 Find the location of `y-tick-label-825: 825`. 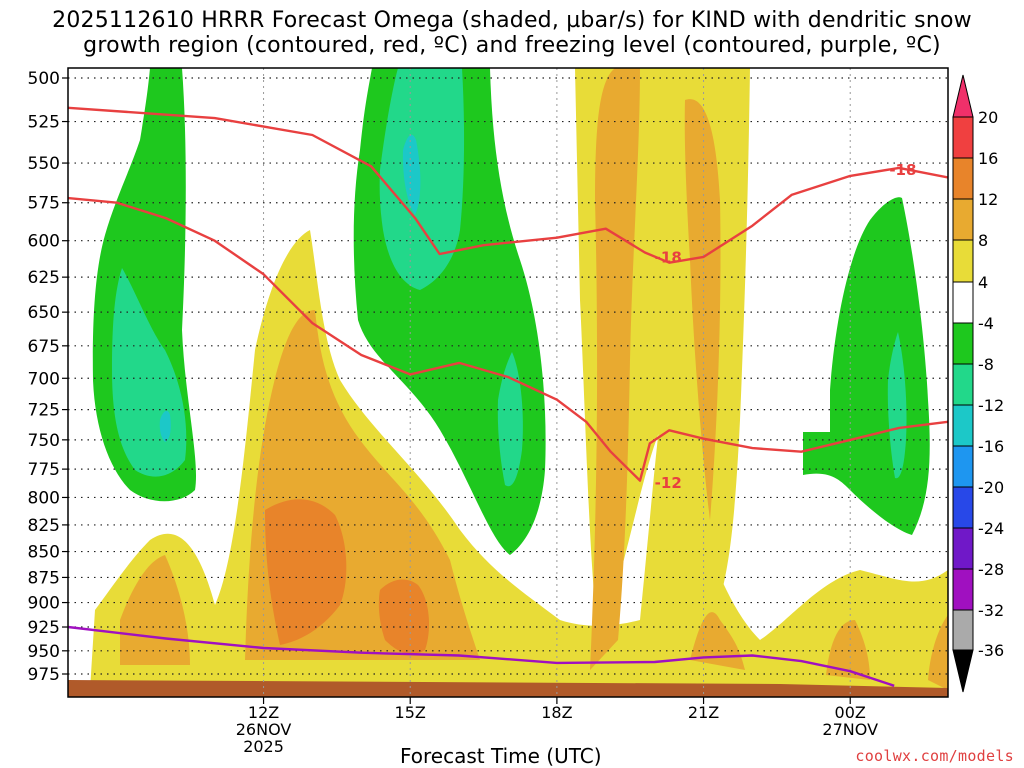

y-tick-label-825: 825 is located at coordinates (44, 526).